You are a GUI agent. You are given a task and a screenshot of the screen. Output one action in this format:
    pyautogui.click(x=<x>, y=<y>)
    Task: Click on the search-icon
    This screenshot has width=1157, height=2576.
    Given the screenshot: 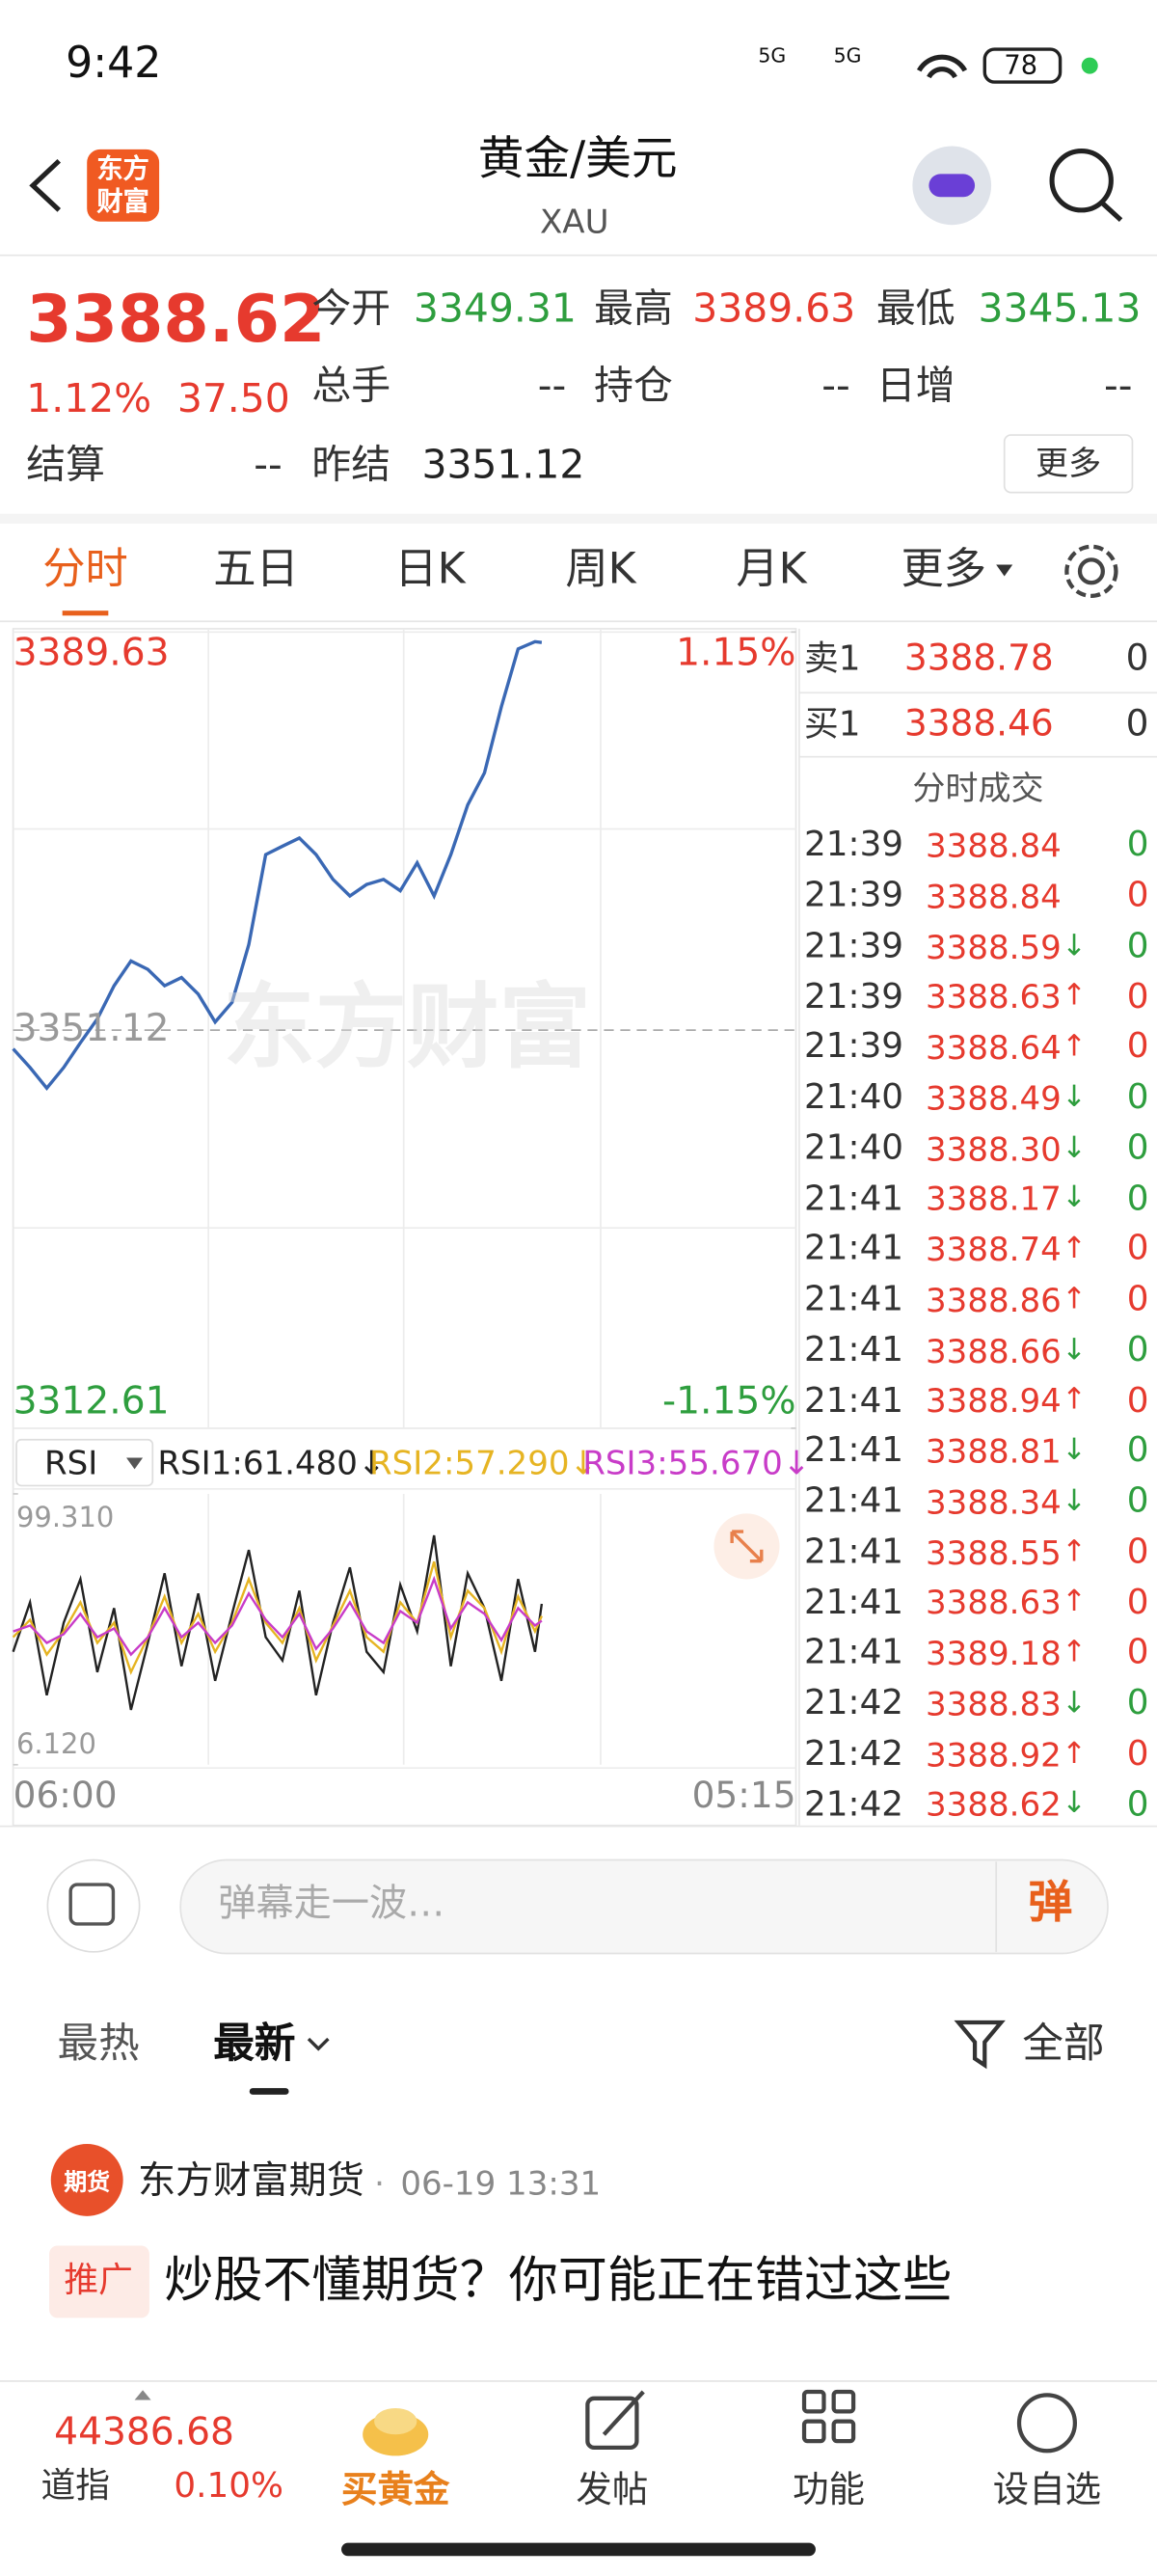 What is the action you would take?
    pyautogui.click(x=1081, y=181)
    